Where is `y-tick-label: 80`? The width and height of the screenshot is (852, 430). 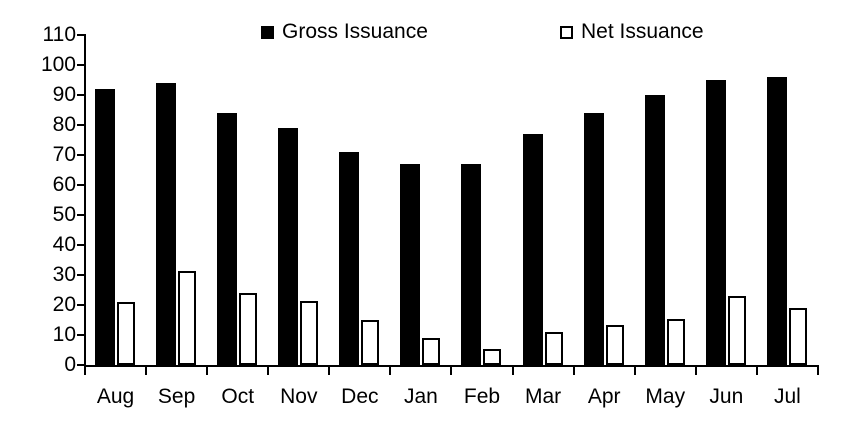
y-tick-label: 80 is located at coordinates (64, 124).